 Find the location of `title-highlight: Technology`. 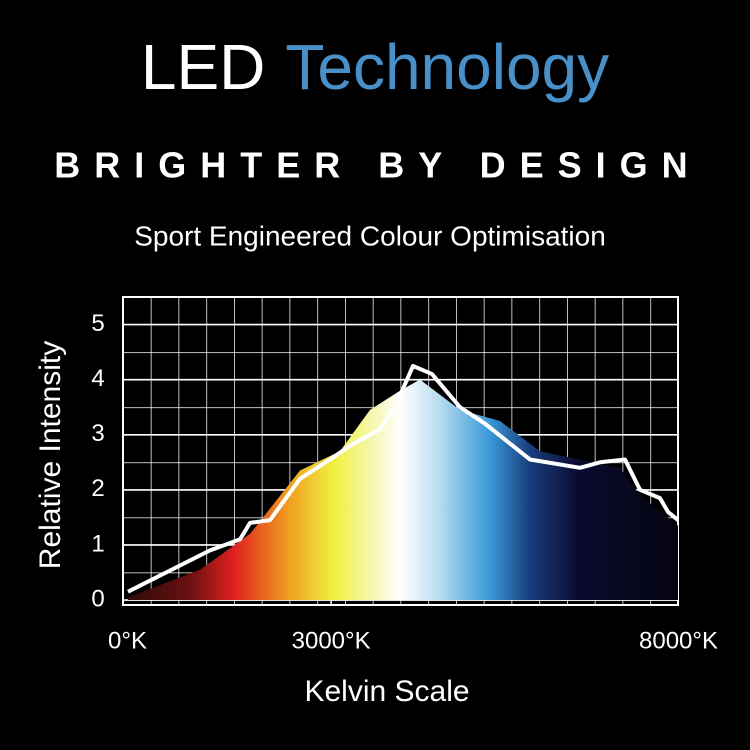

title-highlight: Technology is located at coordinates (447, 67).